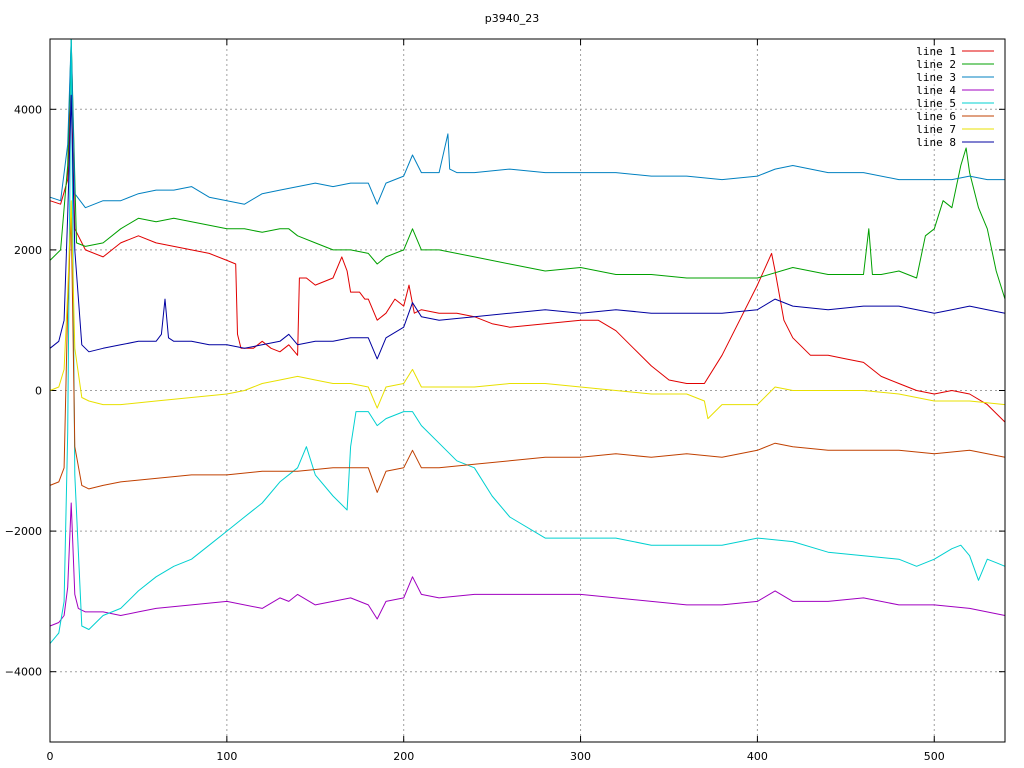 This screenshot has height=768, width=1024. What do you see at coordinates (936, 116) in the screenshot?
I see `legend-label: line 6` at bounding box center [936, 116].